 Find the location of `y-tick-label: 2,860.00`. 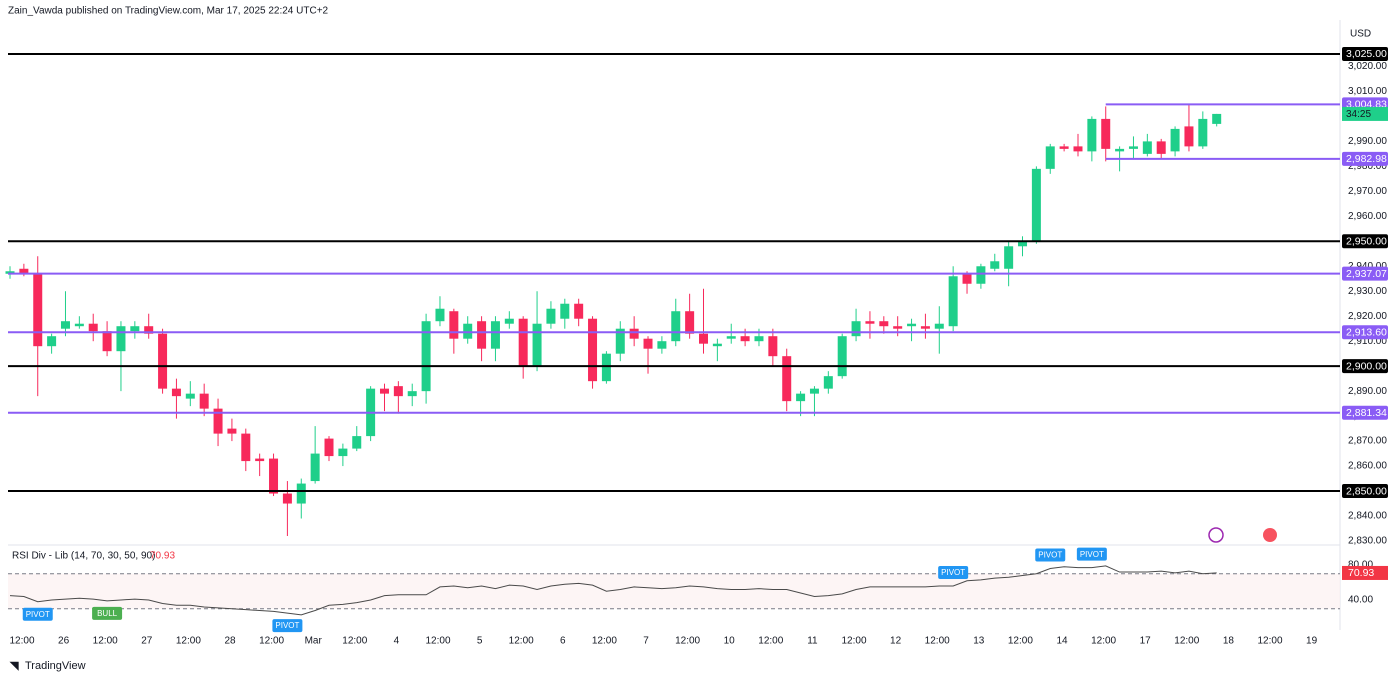

y-tick-label: 2,860.00 is located at coordinates (1367, 466).